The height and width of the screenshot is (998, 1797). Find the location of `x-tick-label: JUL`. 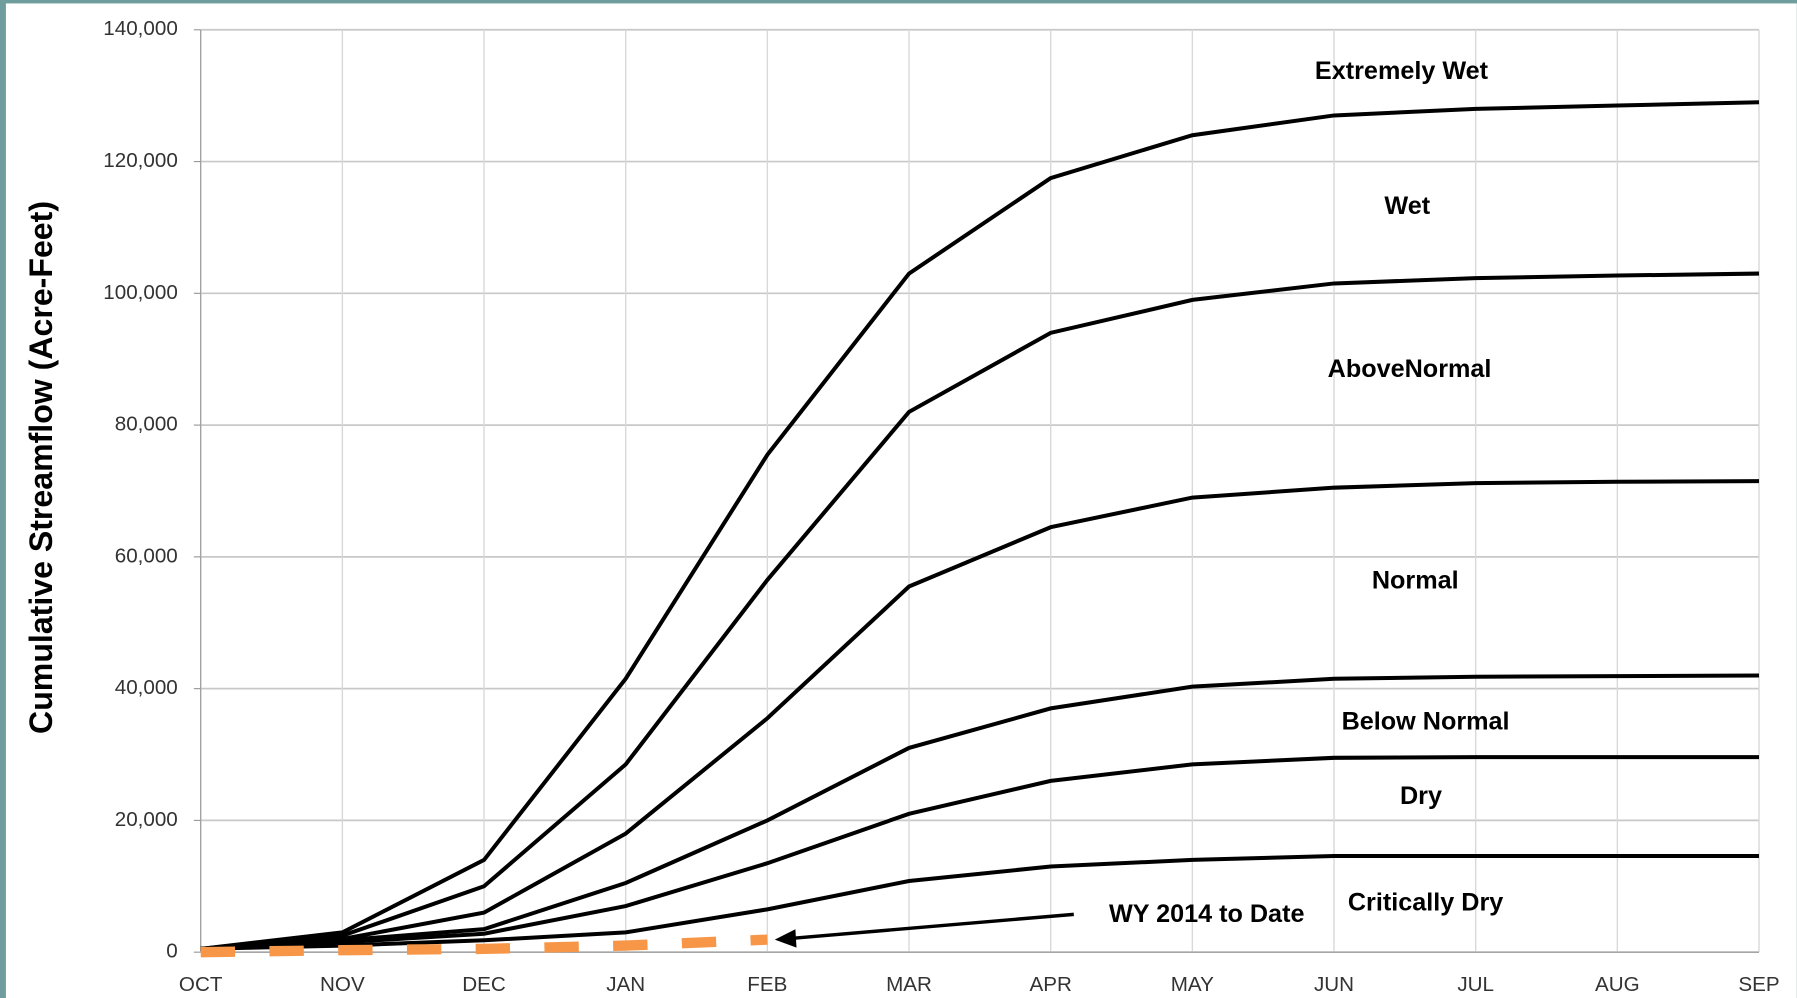

x-tick-label: JUL is located at coordinates (1475, 984).